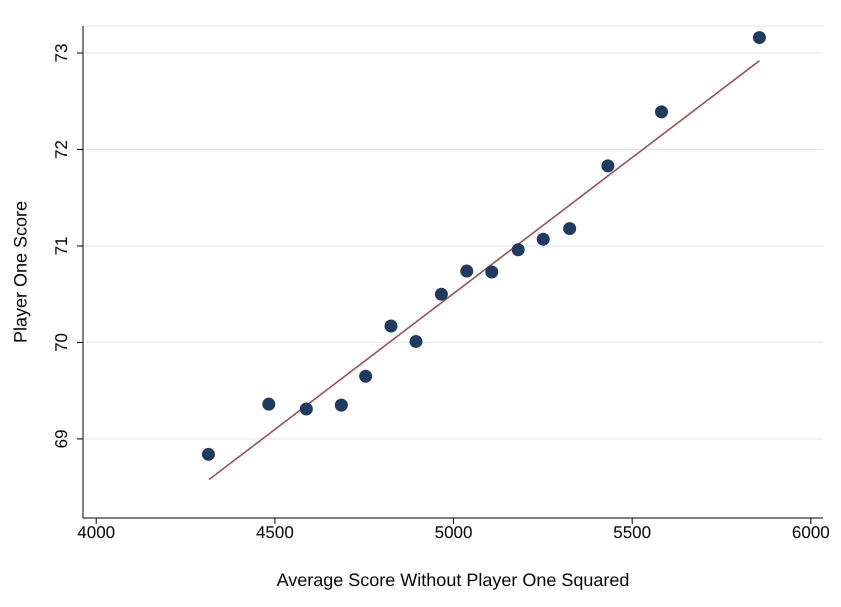  I want to click on x-tick-label: 5500, so click(632, 532).